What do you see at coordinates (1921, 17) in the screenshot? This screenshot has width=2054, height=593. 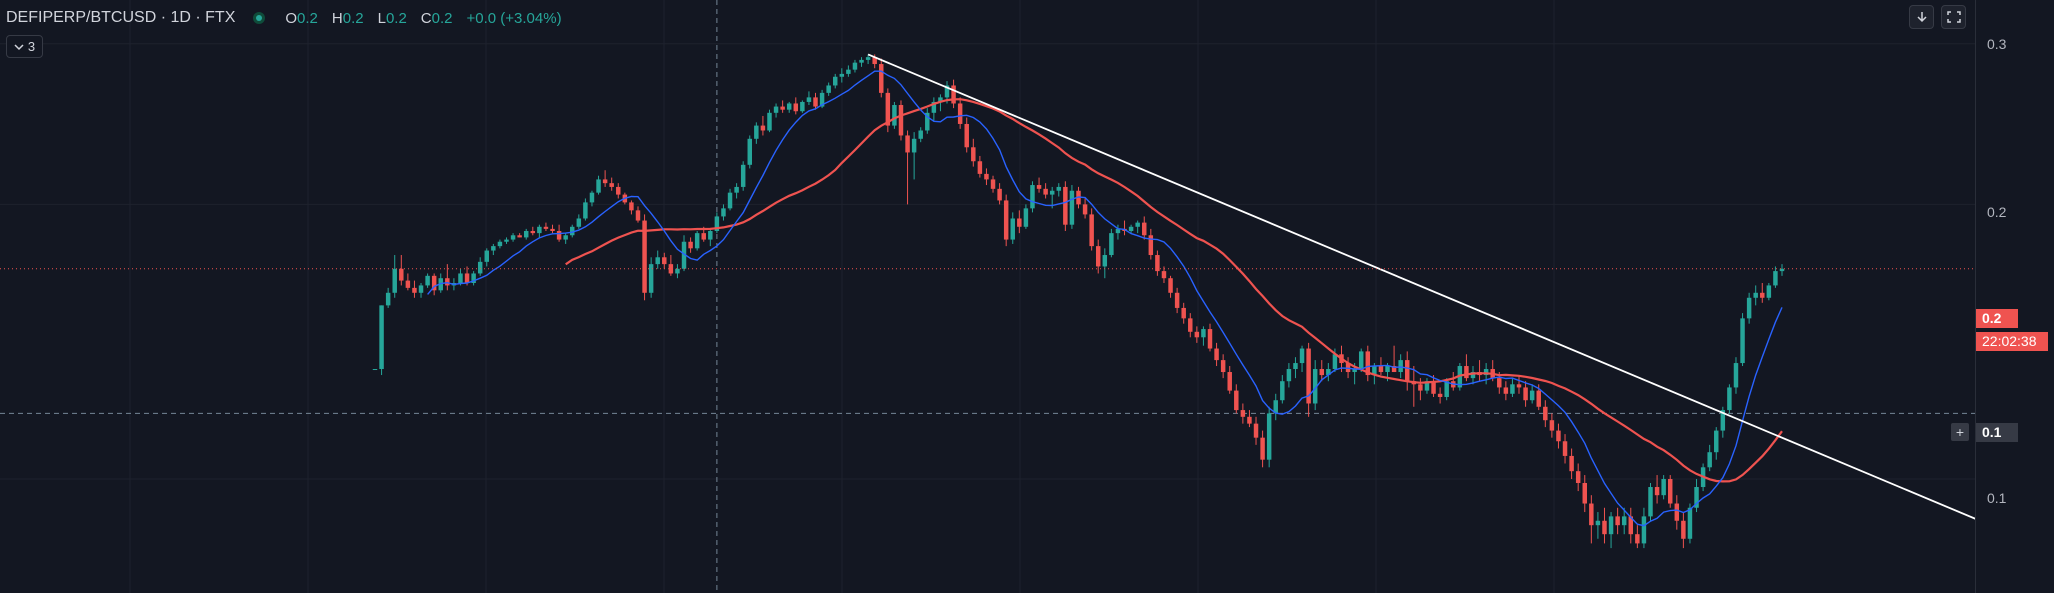 I see `download-button` at bounding box center [1921, 17].